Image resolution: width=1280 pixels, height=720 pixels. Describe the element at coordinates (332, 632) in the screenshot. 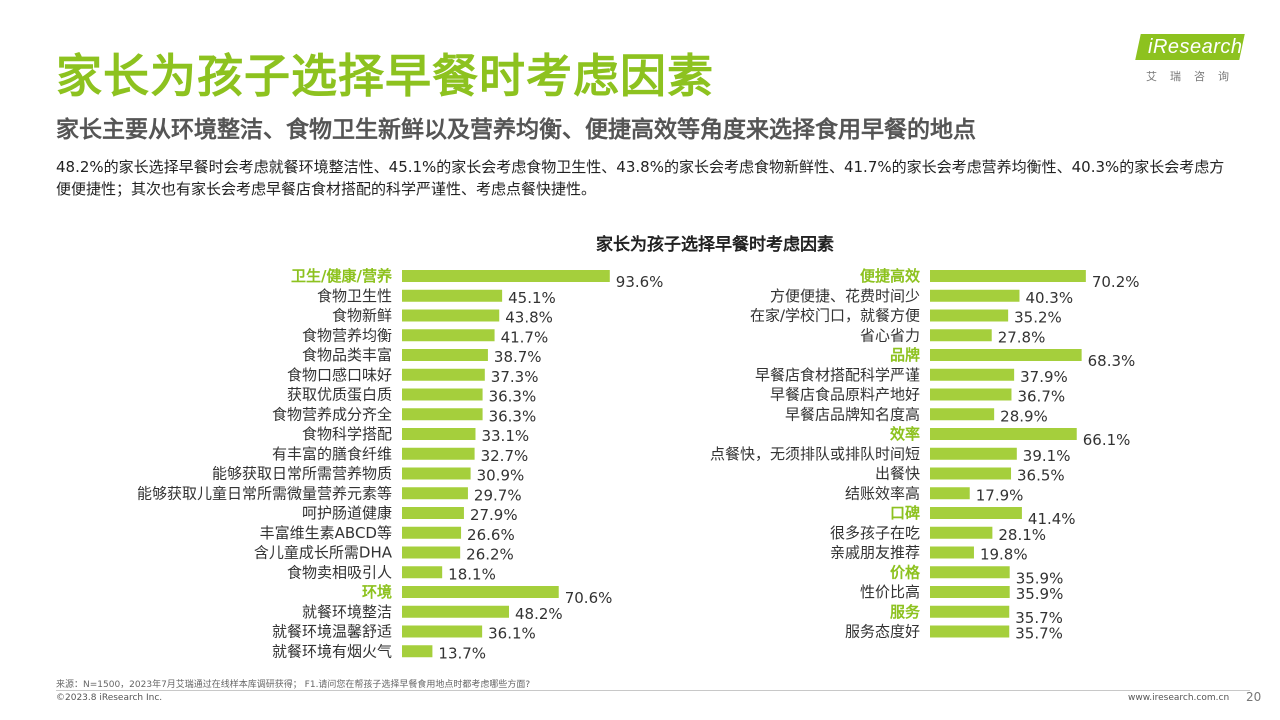

I see `category-label: 就餐环境温馨舒适` at that location.